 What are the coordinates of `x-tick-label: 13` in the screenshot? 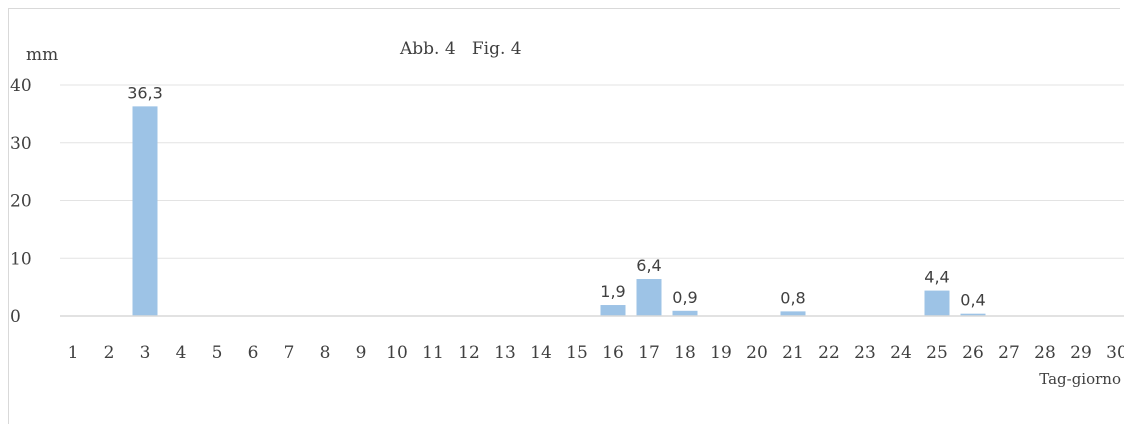 It's located at (505, 353).